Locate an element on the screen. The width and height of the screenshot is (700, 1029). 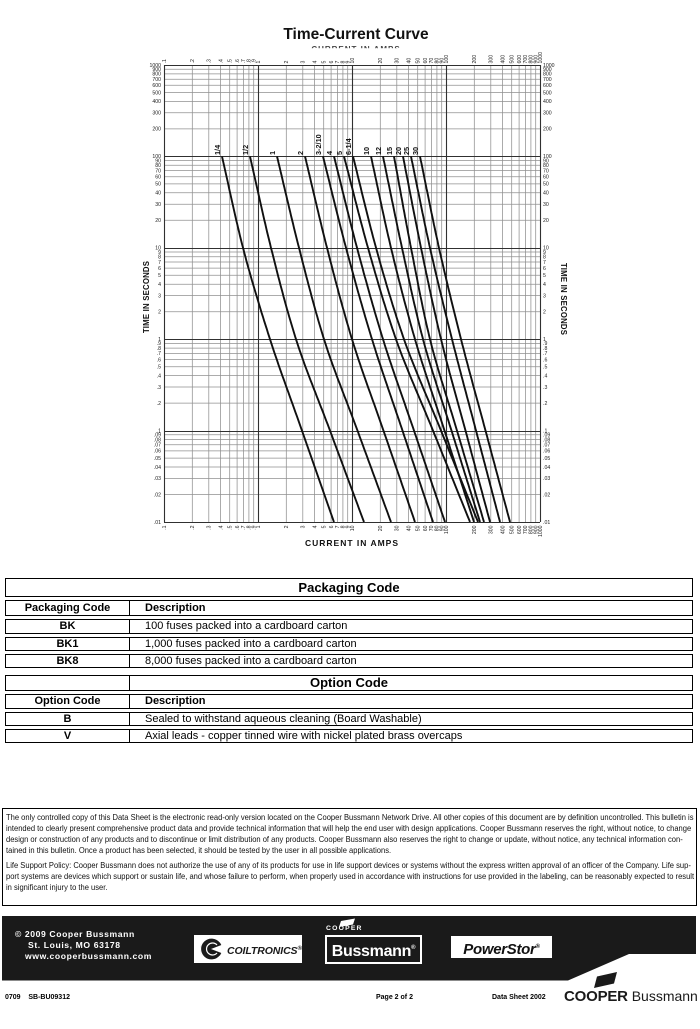
svg-text: 8 is located at coordinates (544, 258).